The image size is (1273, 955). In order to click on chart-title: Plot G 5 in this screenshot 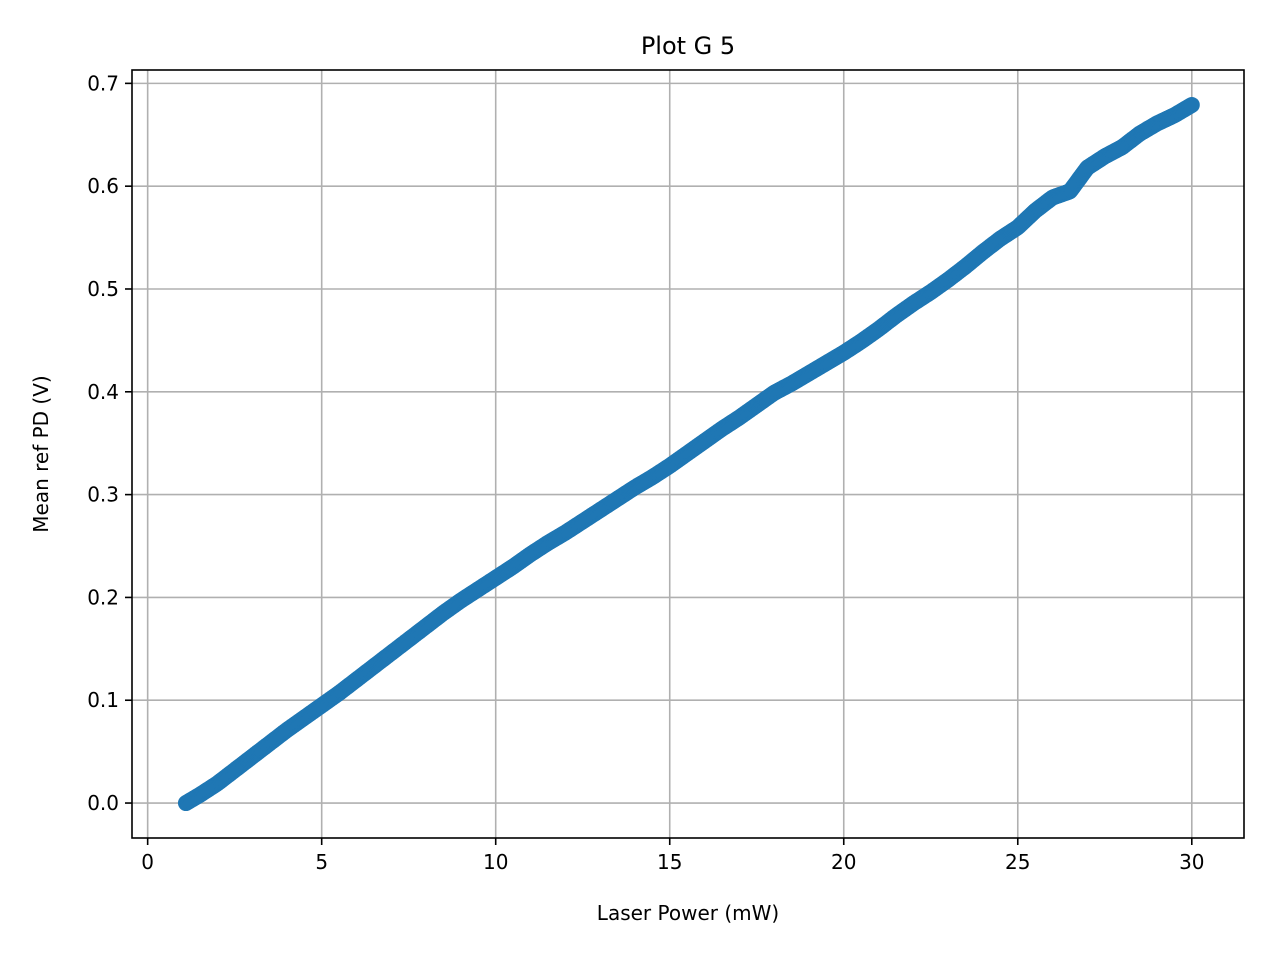, I will do `click(688, 46)`.